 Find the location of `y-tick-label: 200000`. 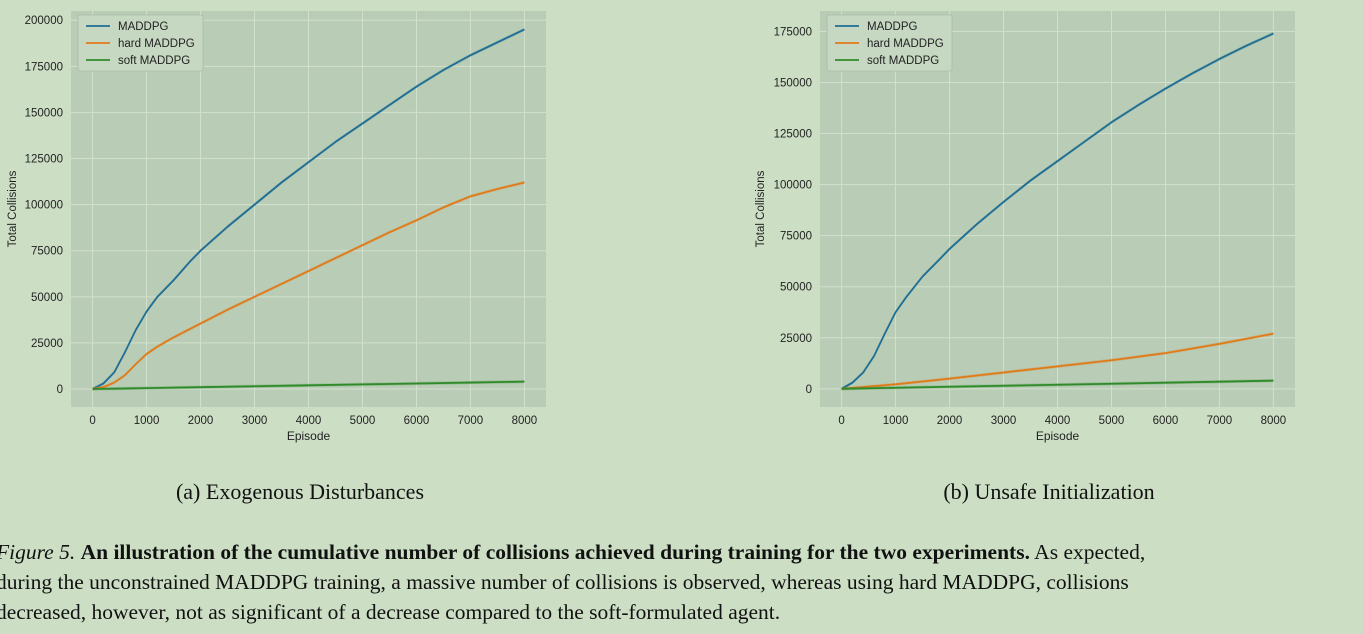

y-tick-label: 200000 is located at coordinates (44, 21).